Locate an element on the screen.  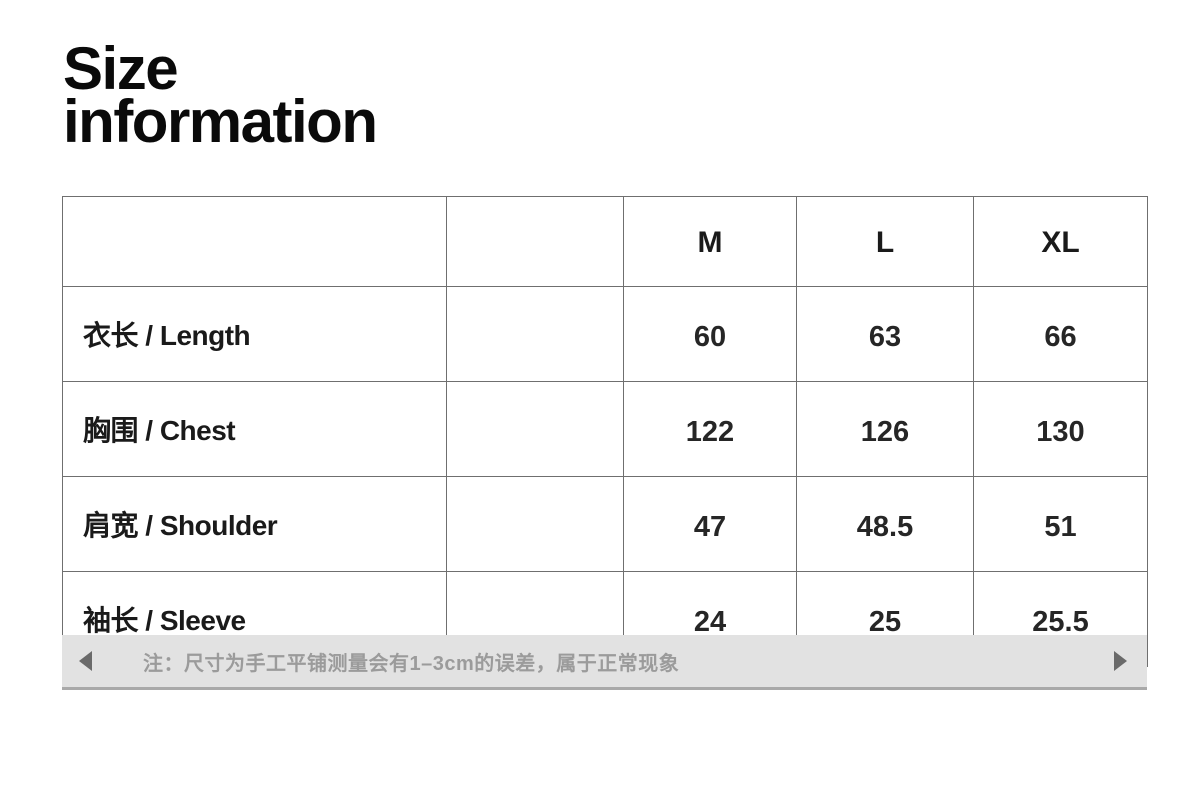
table-row-shoulder: 肩宽 / Shoulder 47 48.5 51 is located at coordinates (605, 524).